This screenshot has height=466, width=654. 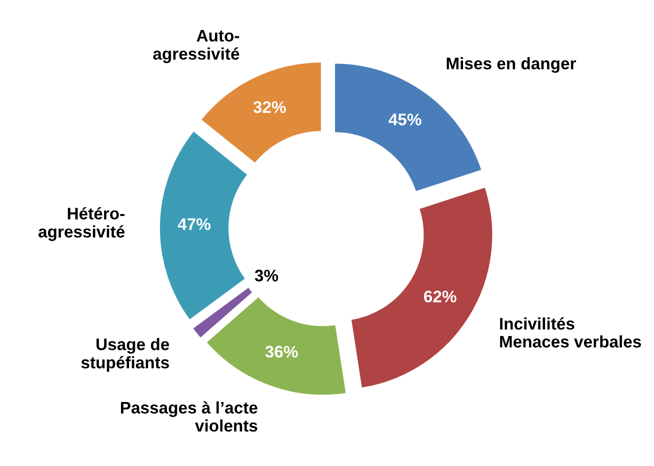 What do you see at coordinates (281, 352) in the screenshot?
I see `data-label: 36%` at bounding box center [281, 352].